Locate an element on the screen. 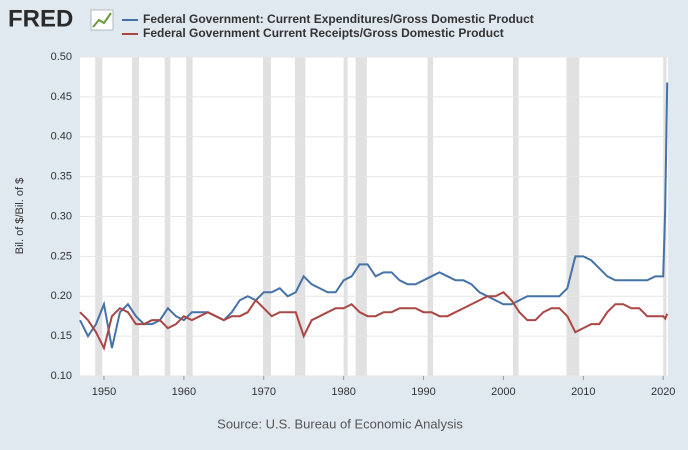  y-tick-label: 0.20 is located at coordinates (61, 296).